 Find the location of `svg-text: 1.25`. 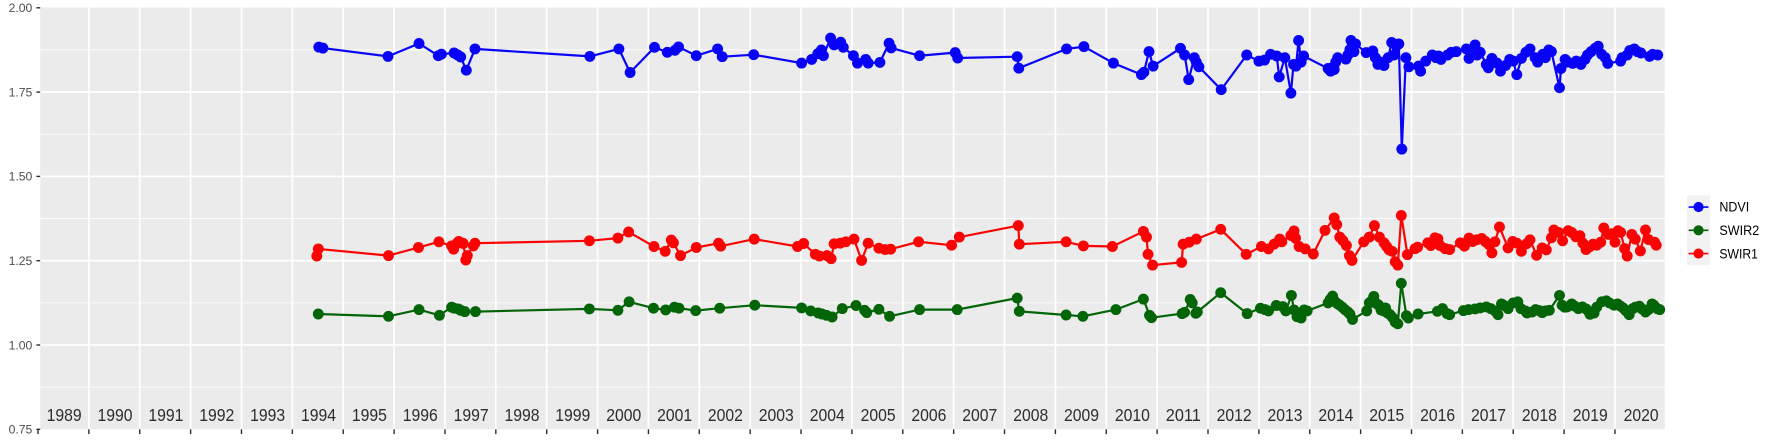

svg-text: 1.25 is located at coordinates (21, 261).